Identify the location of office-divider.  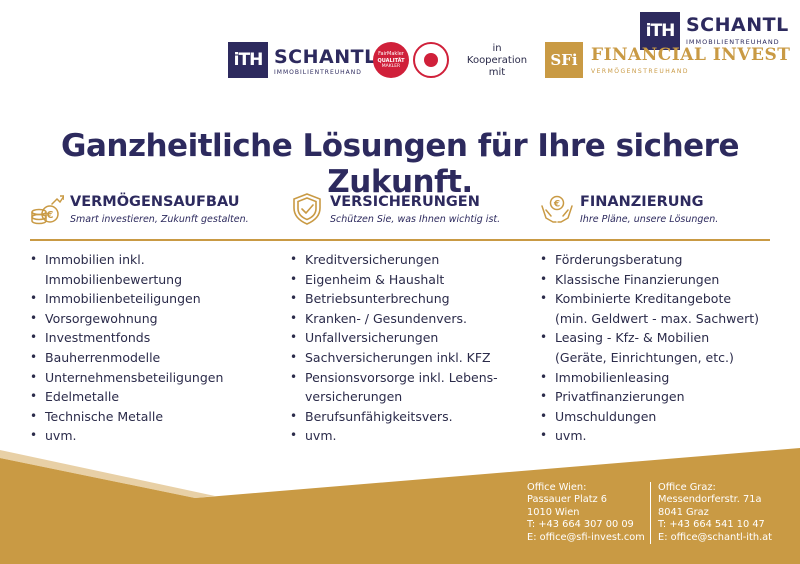
(650, 513).